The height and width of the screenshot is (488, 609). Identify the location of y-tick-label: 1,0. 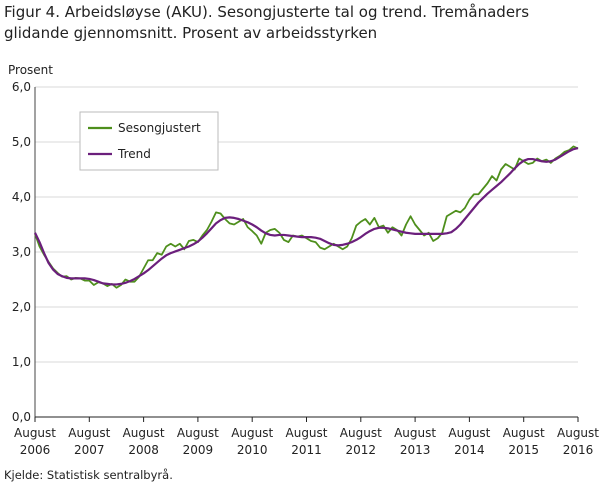
(21, 362).